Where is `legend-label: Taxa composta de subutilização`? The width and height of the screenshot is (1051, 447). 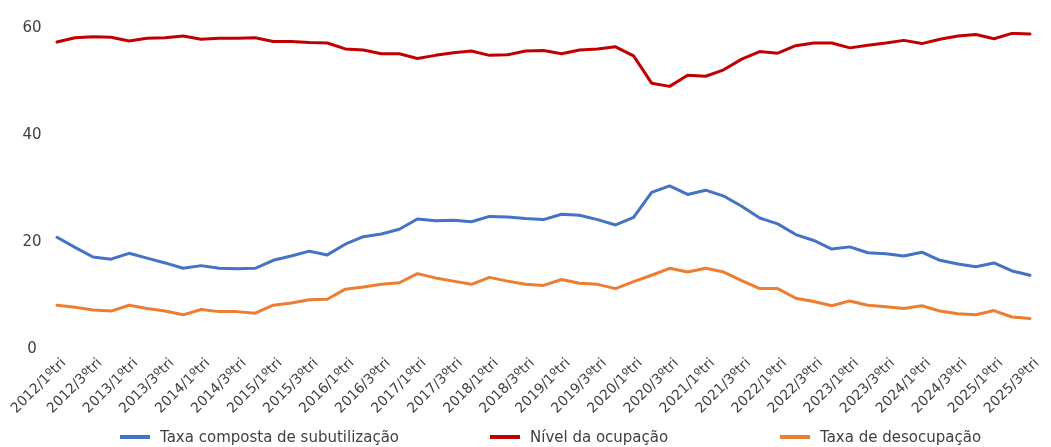
legend-label: Taxa composta de subutilização is located at coordinates (279, 437).